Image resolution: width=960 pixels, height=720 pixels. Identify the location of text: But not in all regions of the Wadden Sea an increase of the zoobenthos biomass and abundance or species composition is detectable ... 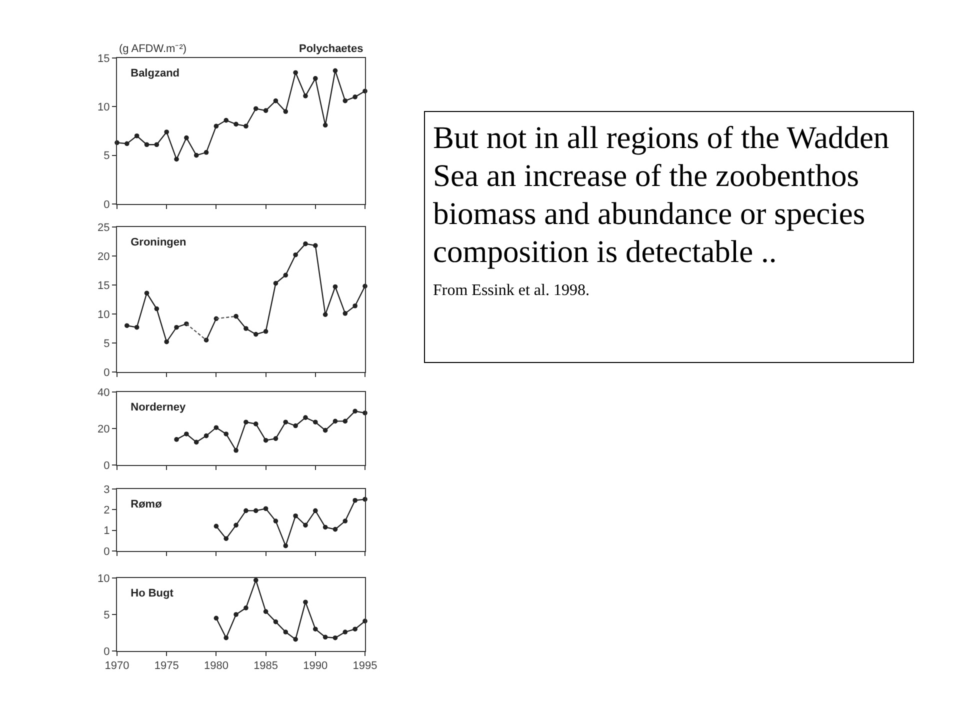
(661, 195).